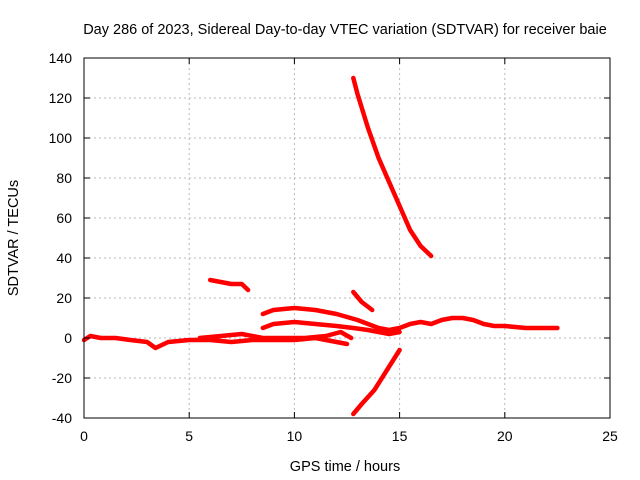  I want to click on x-tick-label: 20, so click(505, 436).